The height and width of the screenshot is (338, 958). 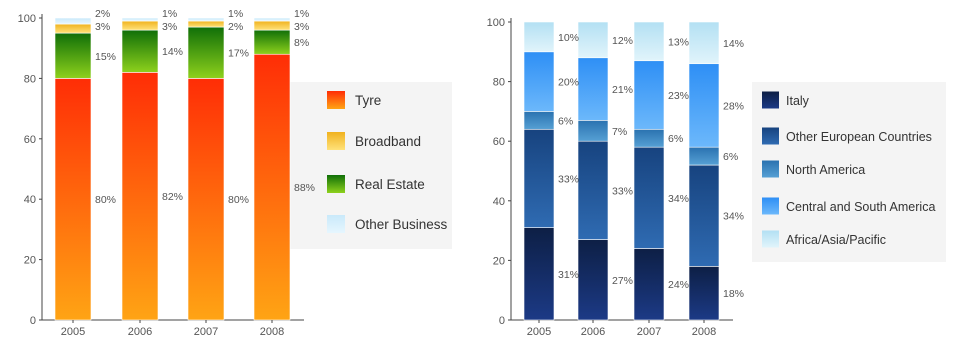 I want to click on data-label: 21%, so click(x=622, y=90).